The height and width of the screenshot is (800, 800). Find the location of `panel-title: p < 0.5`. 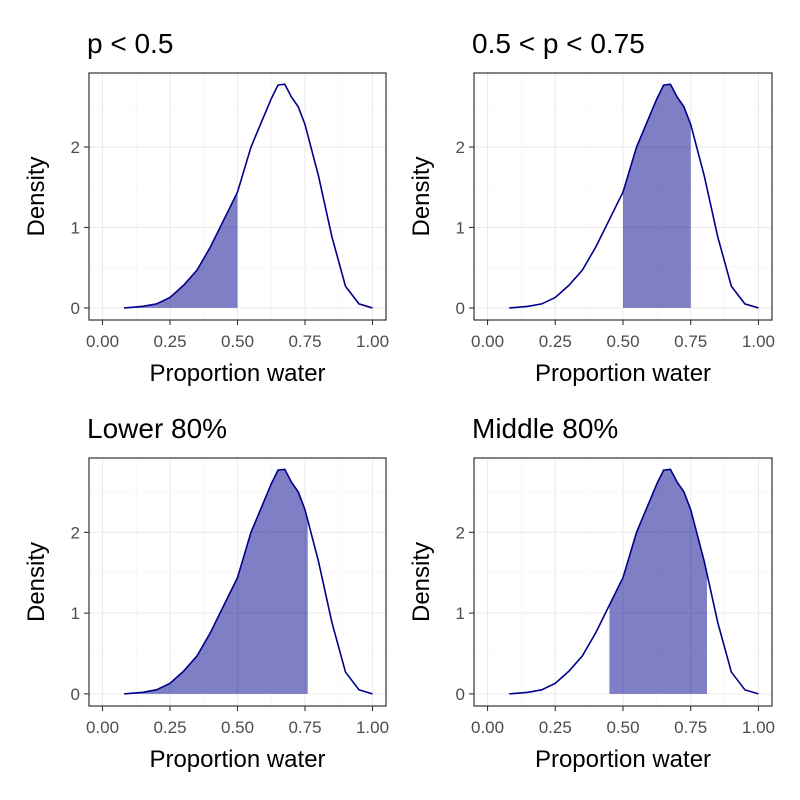

panel-title: p < 0.5 is located at coordinates (130, 43).